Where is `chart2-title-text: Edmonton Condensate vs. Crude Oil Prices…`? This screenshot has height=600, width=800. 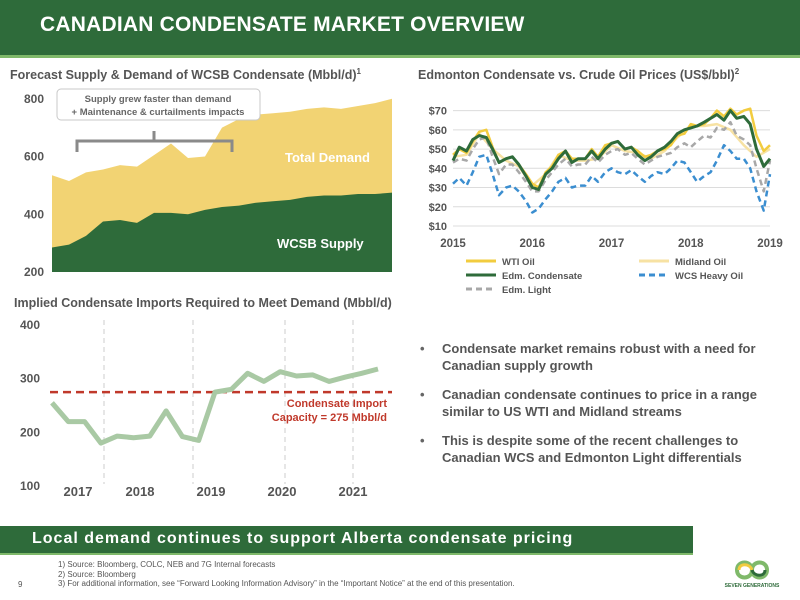 chart2-title-text: Edmonton Condensate vs. Crude Oil Prices… is located at coordinates (576, 75).